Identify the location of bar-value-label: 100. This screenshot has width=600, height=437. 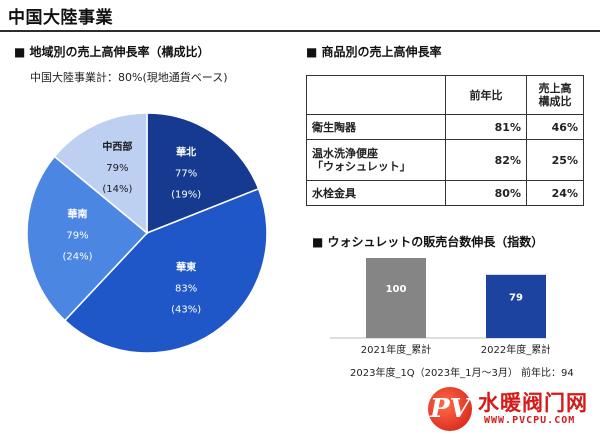
(396, 289).